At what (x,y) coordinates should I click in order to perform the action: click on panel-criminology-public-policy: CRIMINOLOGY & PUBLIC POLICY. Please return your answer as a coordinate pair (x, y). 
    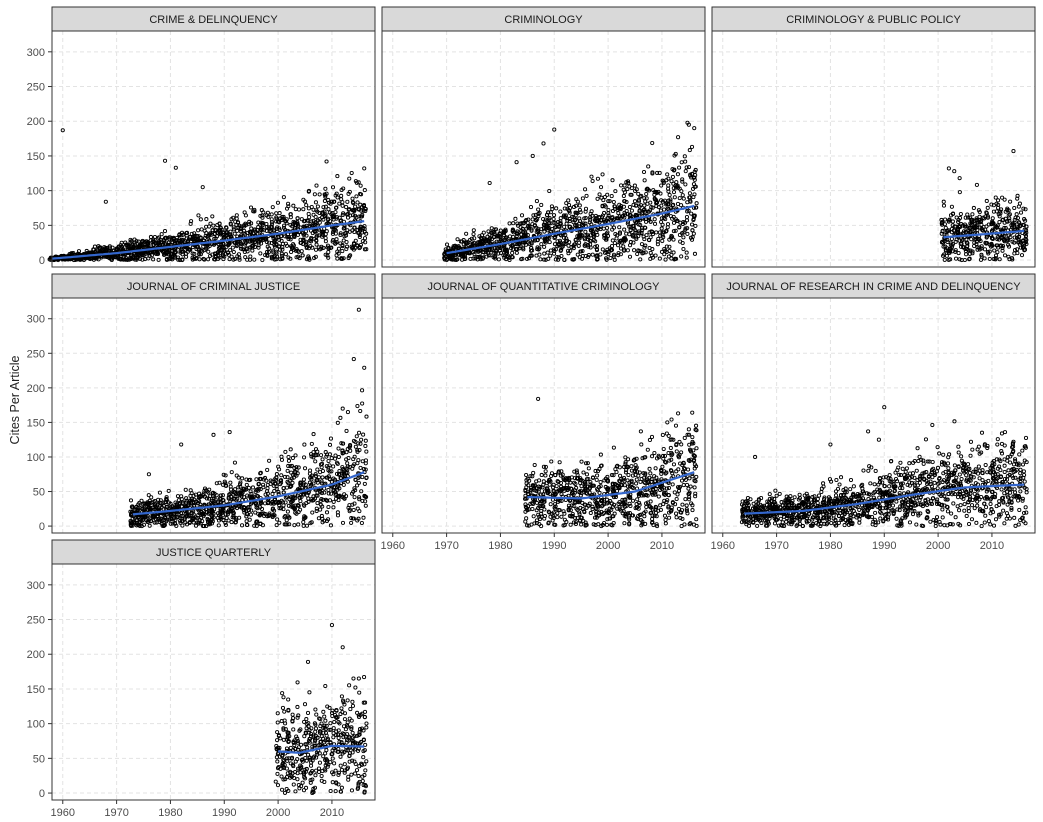
    Looking at the image, I should click on (873, 137).